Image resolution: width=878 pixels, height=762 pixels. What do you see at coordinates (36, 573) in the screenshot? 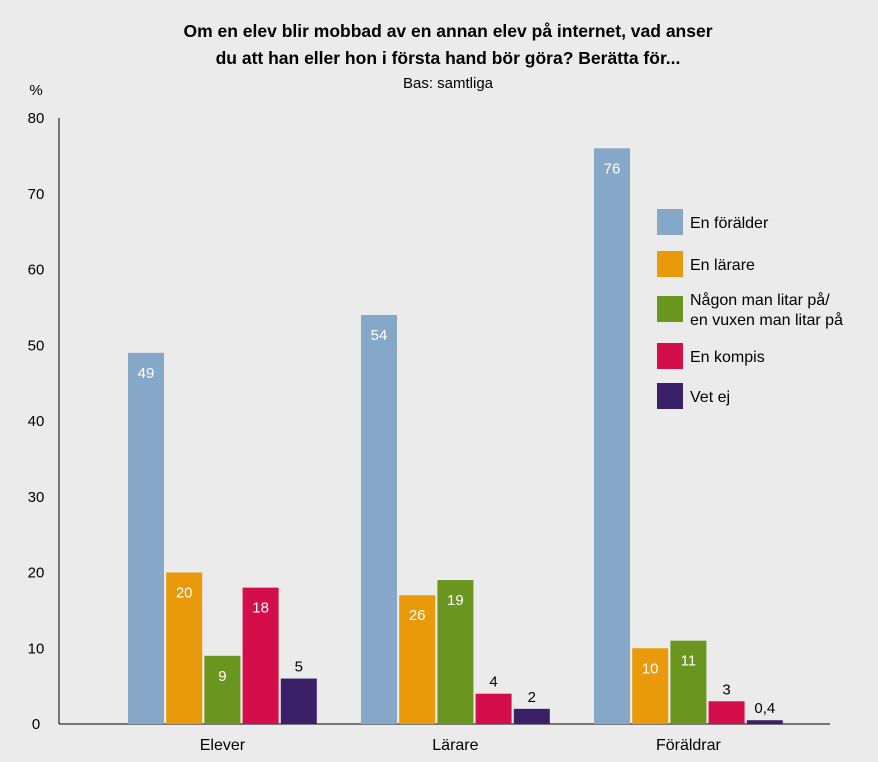
I see `y-tick-label: 20` at bounding box center [36, 573].